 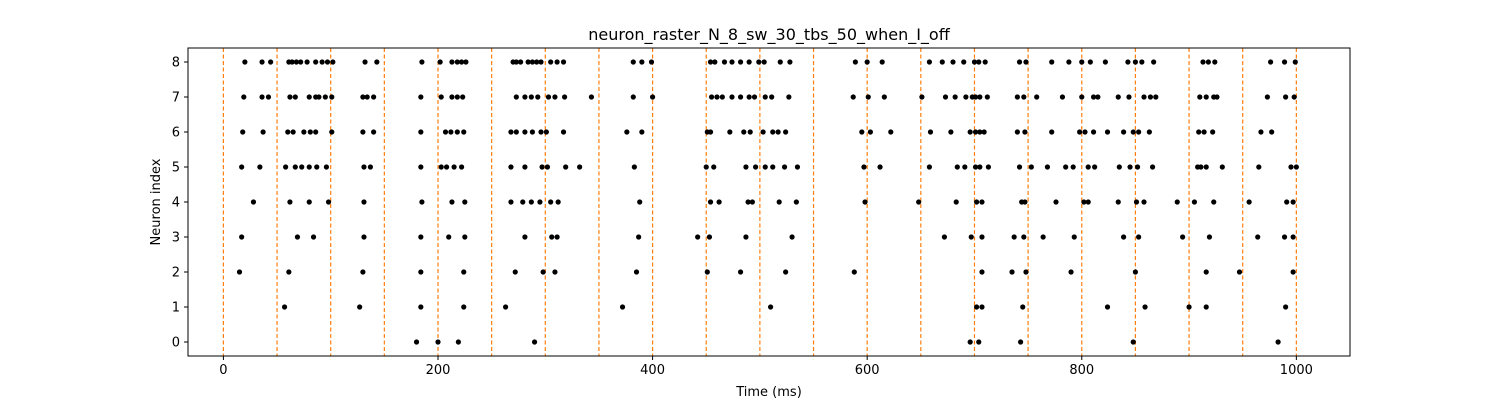 I want to click on x-axis-ticks: 0 200 400 600 800 1000, so click(x=766, y=367).